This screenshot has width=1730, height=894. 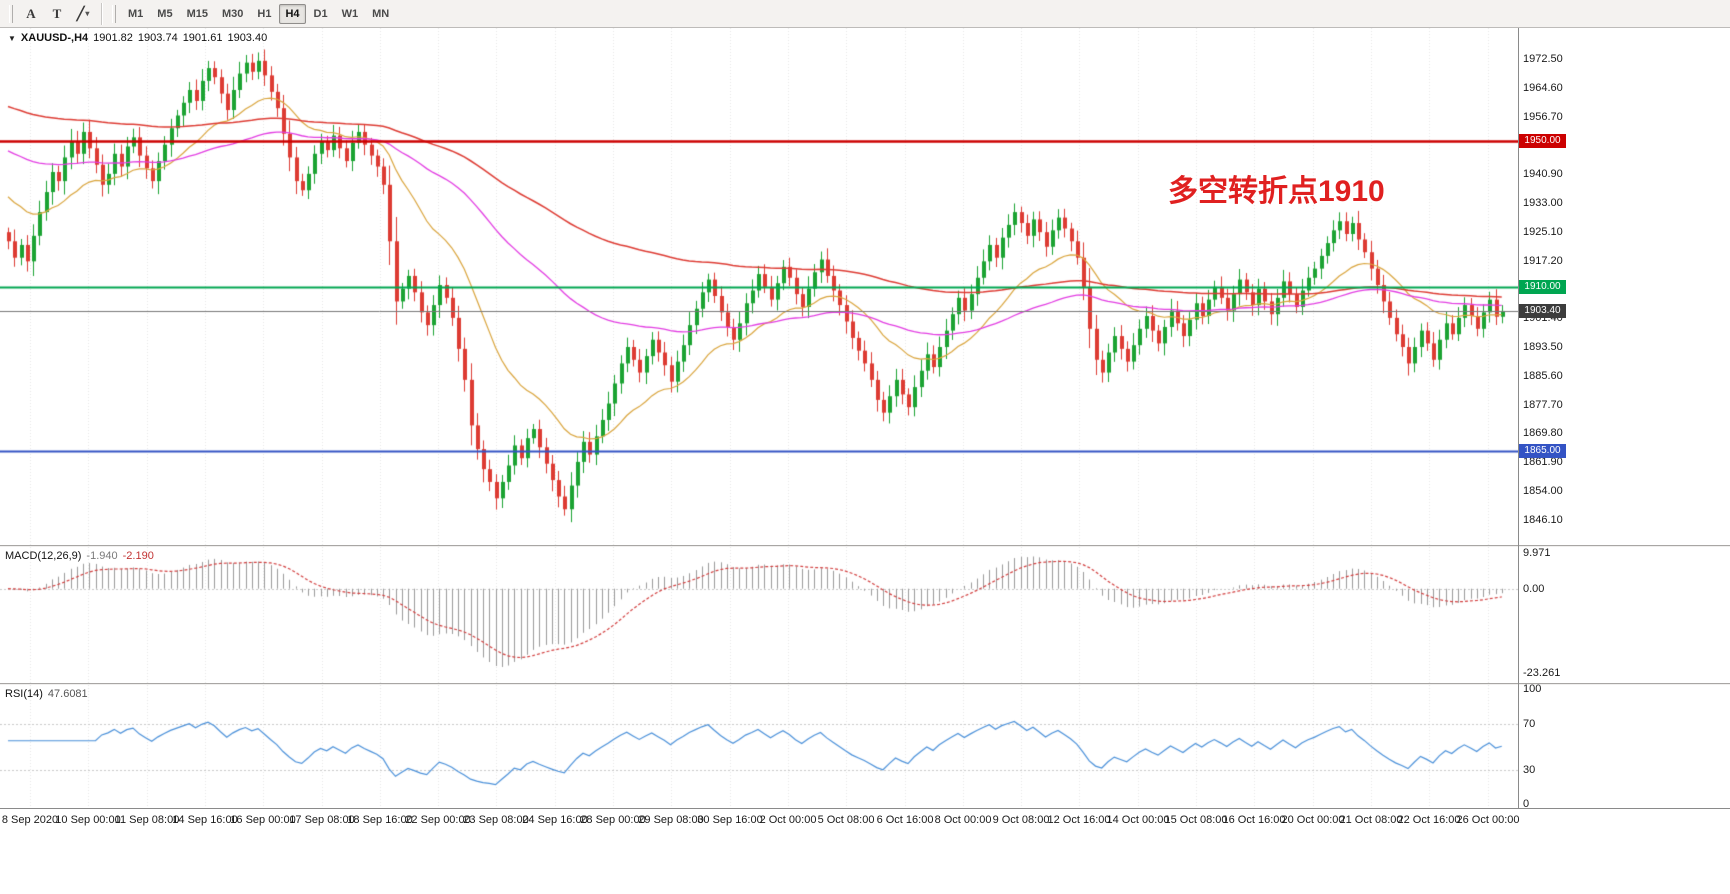 I want to click on rsi-tick: 0, so click(x=1526, y=804).